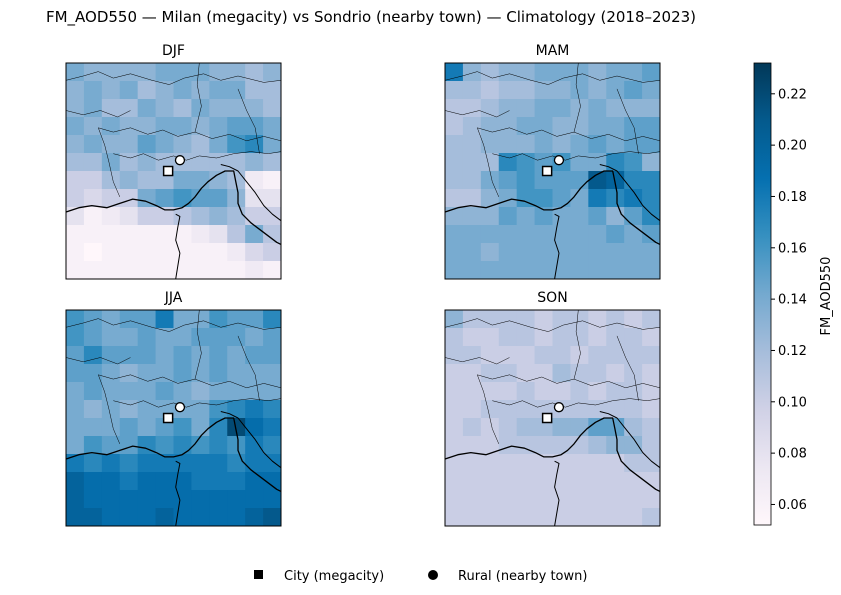  I want to click on city-marker-icon, so click(258, 574).